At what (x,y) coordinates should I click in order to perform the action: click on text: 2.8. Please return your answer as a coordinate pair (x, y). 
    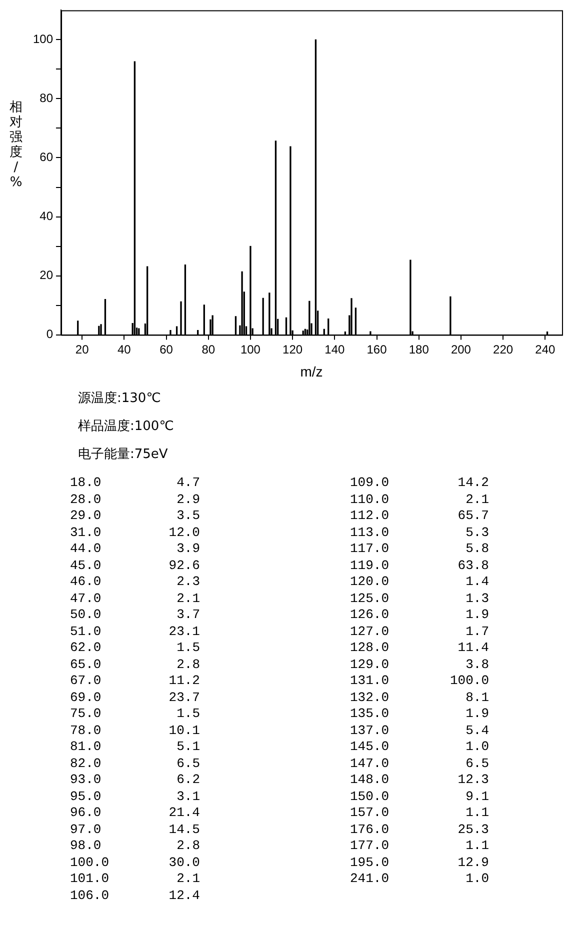
    Looking at the image, I should click on (188, 845).